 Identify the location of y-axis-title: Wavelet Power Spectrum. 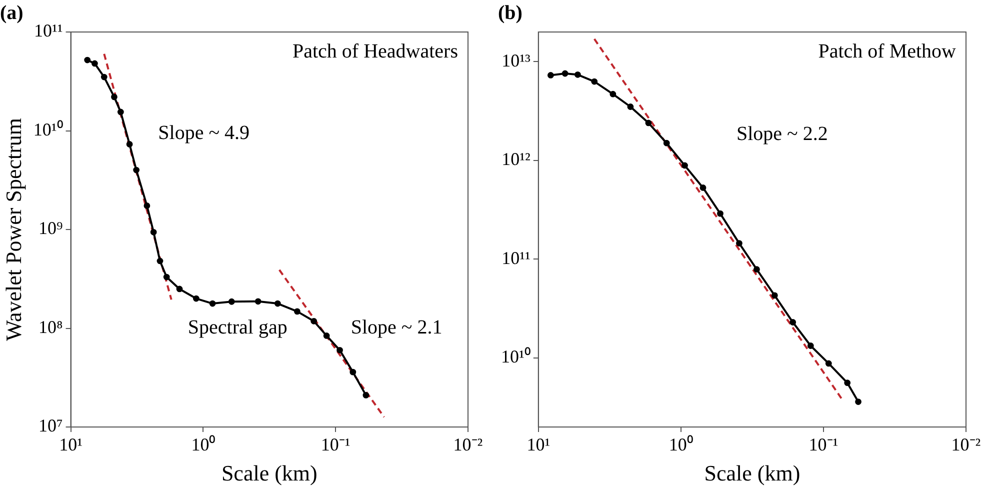
(13, 230).